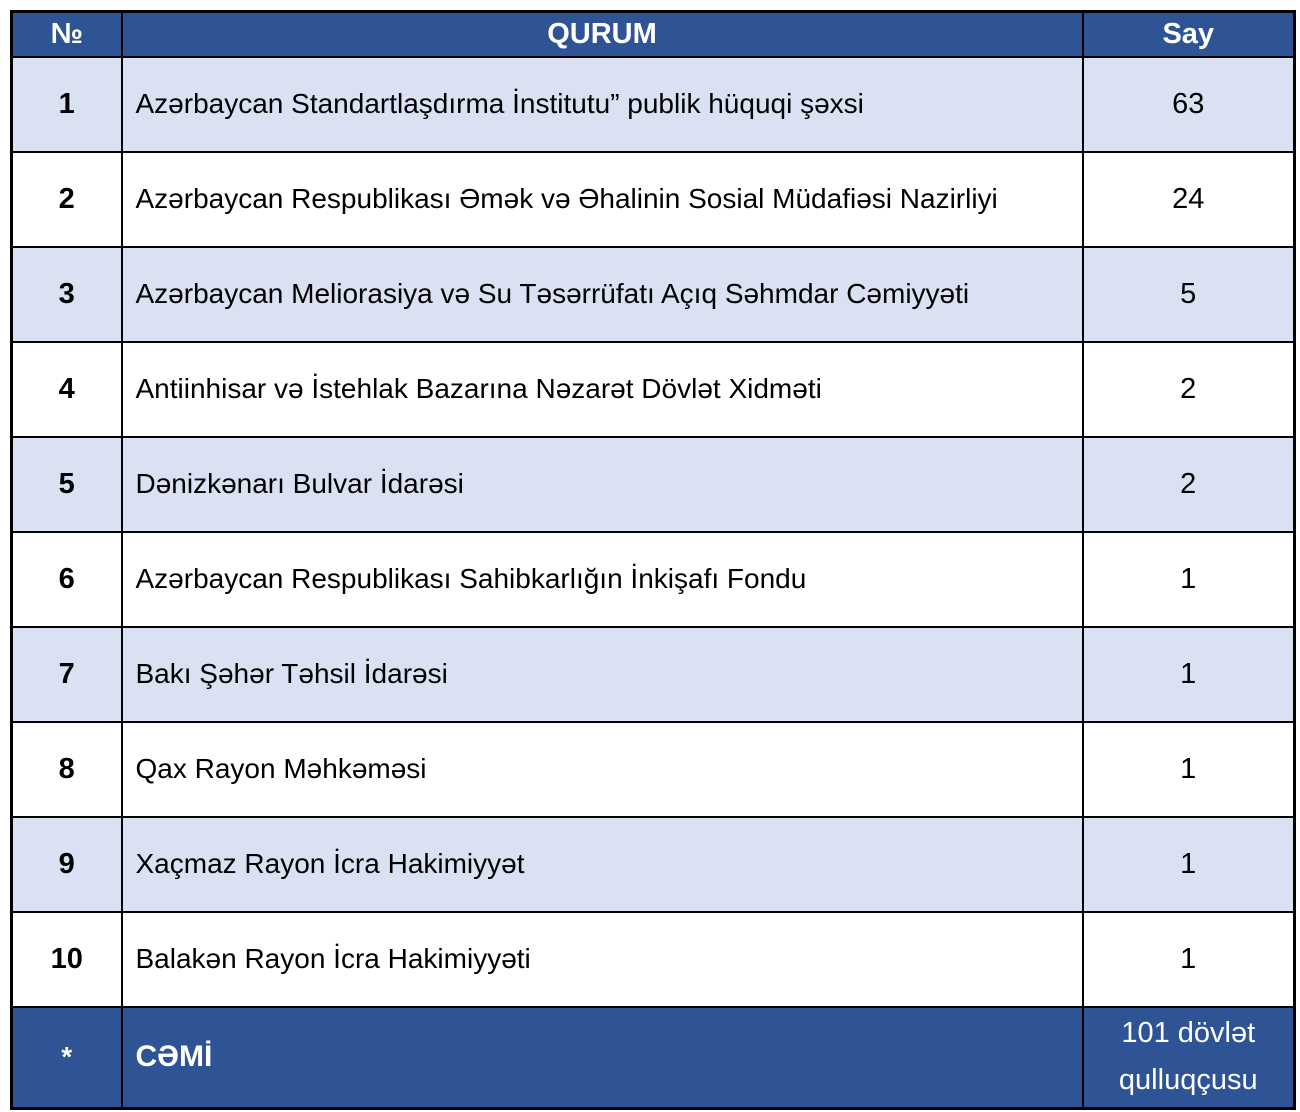 The image size is (1300, 1112). What do you see at coordinates (602, 769) in the screenshot?
I see `org-name: Qax Rayon Məhkəməsi` at bounding box center [602, 769].